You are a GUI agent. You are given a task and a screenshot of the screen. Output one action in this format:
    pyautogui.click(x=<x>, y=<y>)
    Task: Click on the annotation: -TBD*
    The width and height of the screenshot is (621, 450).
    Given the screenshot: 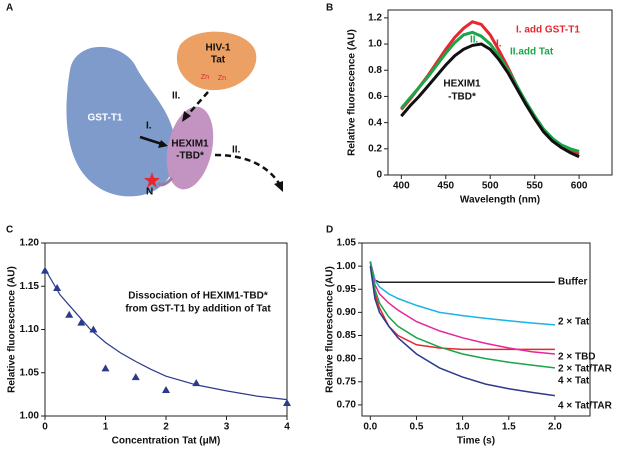 What is the action you would take?
    pyautogui.click(x=462, y=97)
    